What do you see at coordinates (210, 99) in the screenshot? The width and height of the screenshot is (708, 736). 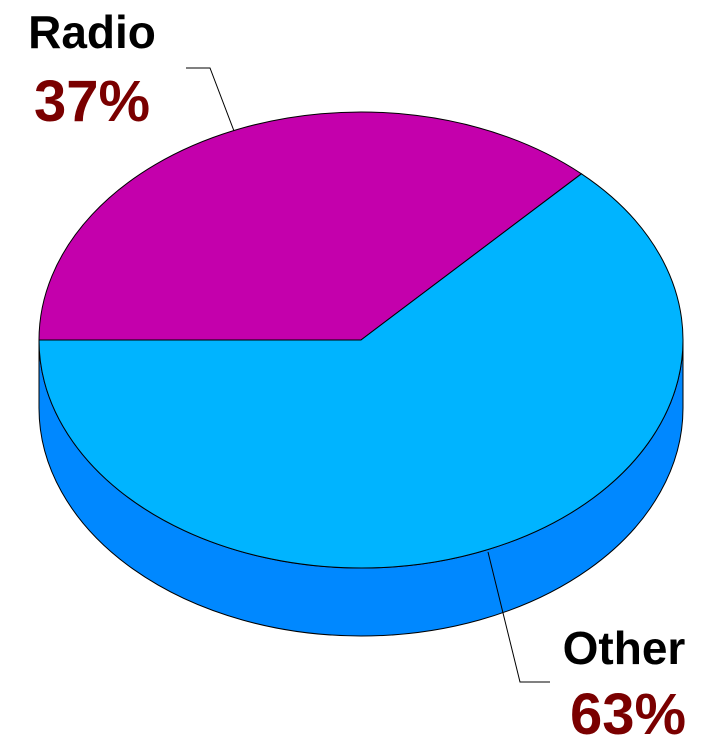 I see `leader-line-radio` at bounding box center [210, 99].